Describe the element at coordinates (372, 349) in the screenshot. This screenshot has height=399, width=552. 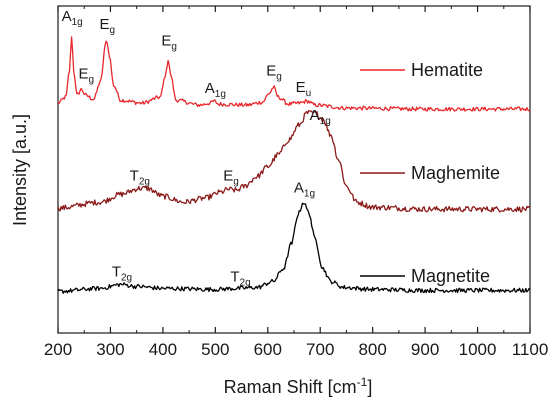
I see `x-tick-label-800: 800` at that location.